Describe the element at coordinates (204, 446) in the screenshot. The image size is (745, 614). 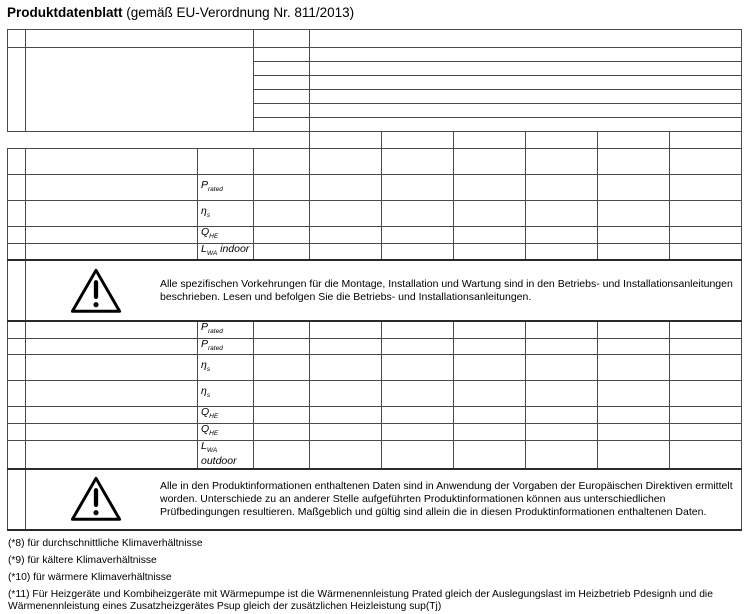
I see `symbol-base: L` at that location.